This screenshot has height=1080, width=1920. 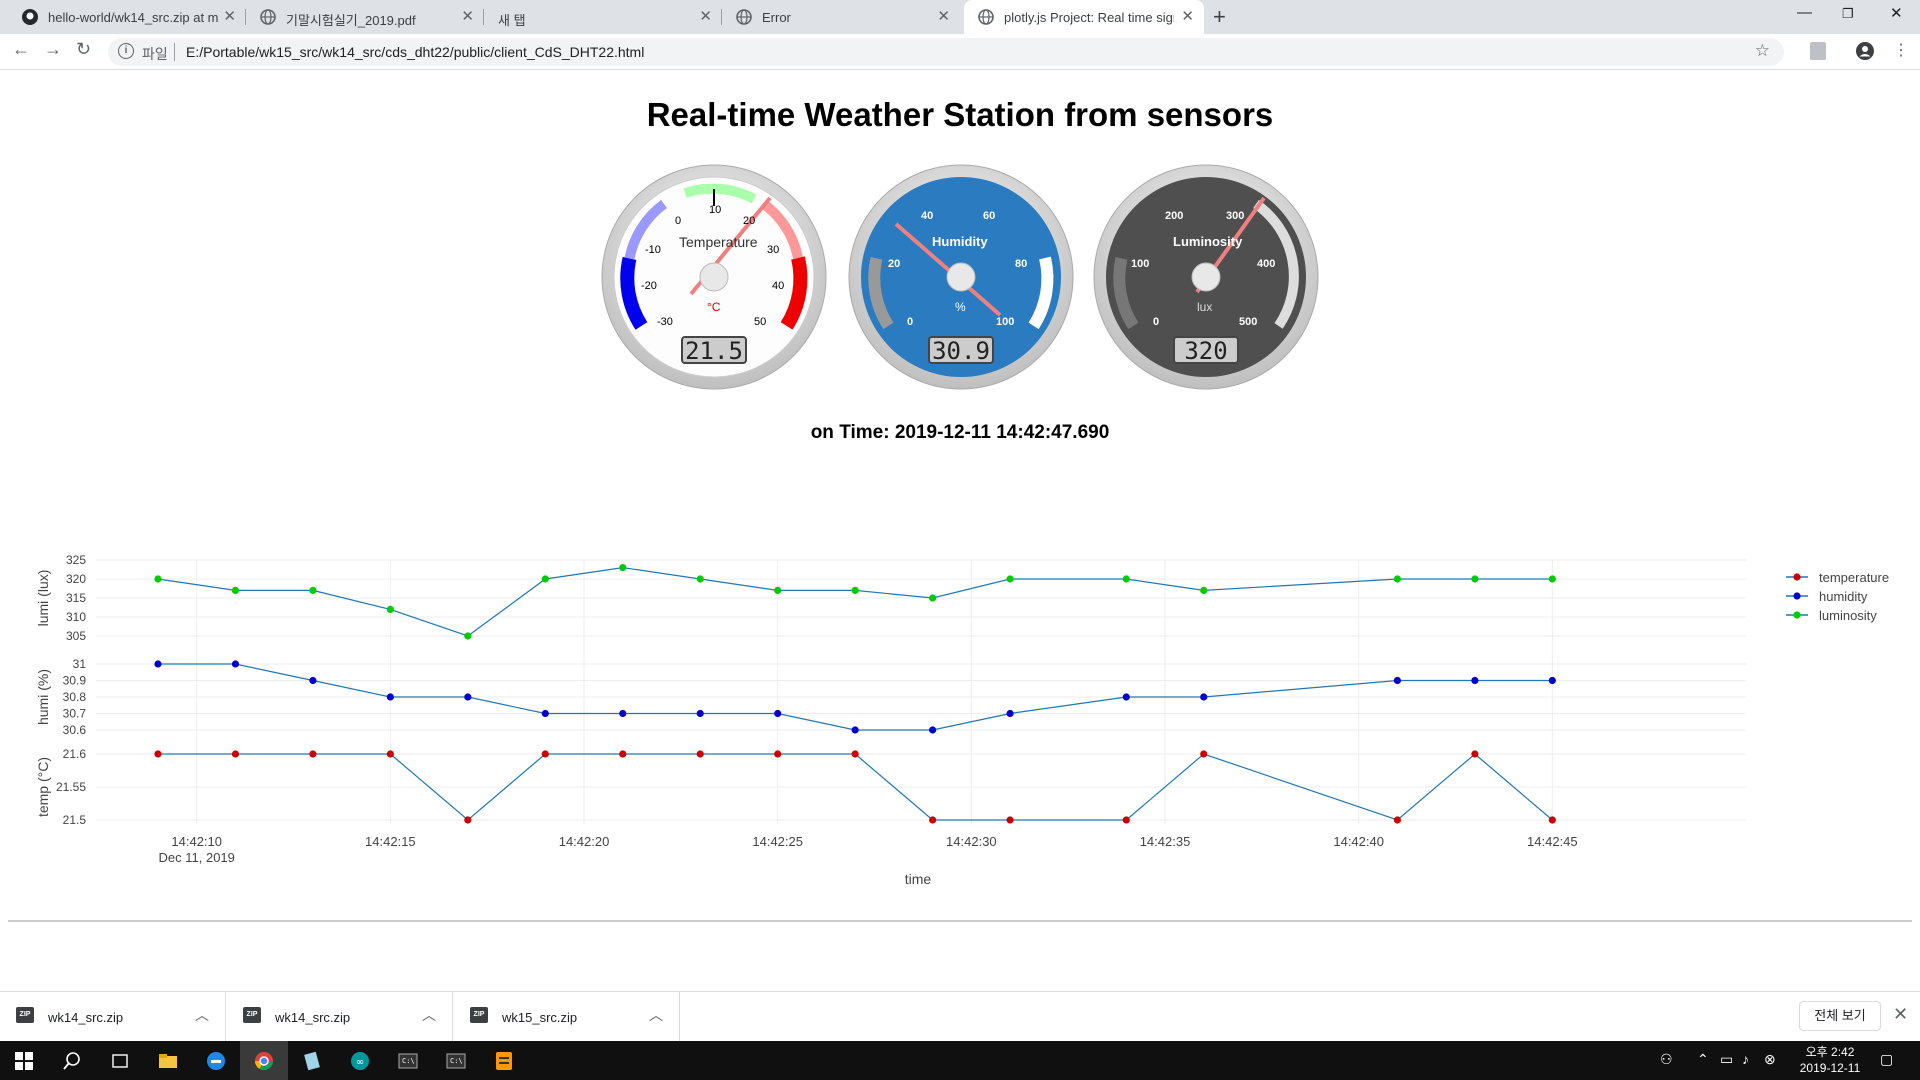 What do you see at coordinates (86, 1017) in the screenshot?
I see `download-filename: wk14_src.zip` at bounding box center [86, 1017].